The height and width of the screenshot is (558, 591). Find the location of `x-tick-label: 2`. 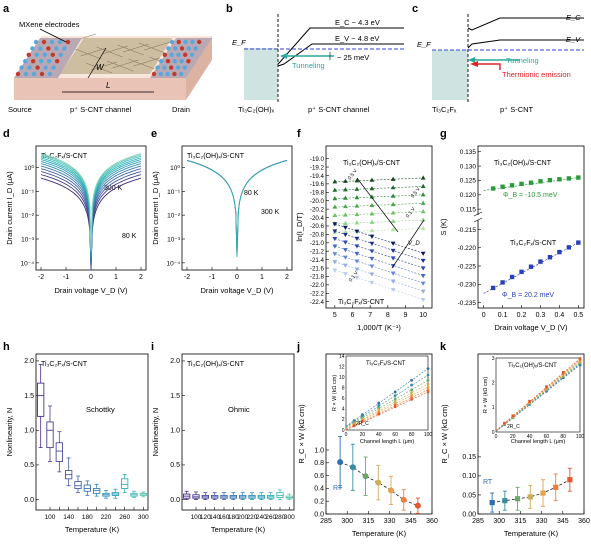

x-tick-label: 2 is located at coordinates (141, 277).